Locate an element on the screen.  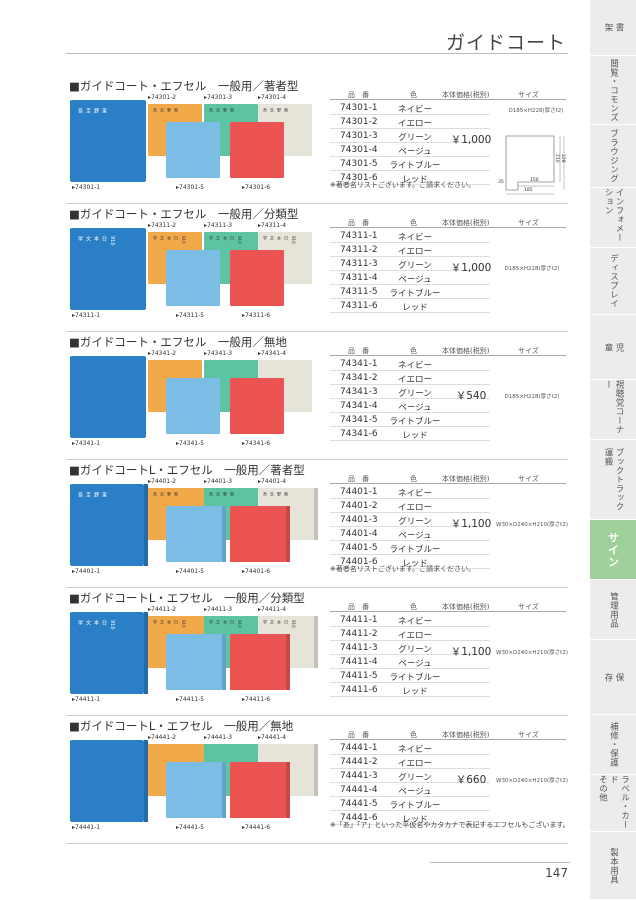
sidebar-tab-1: 閲覧・コモンズ is located at coordinates (613, 90).